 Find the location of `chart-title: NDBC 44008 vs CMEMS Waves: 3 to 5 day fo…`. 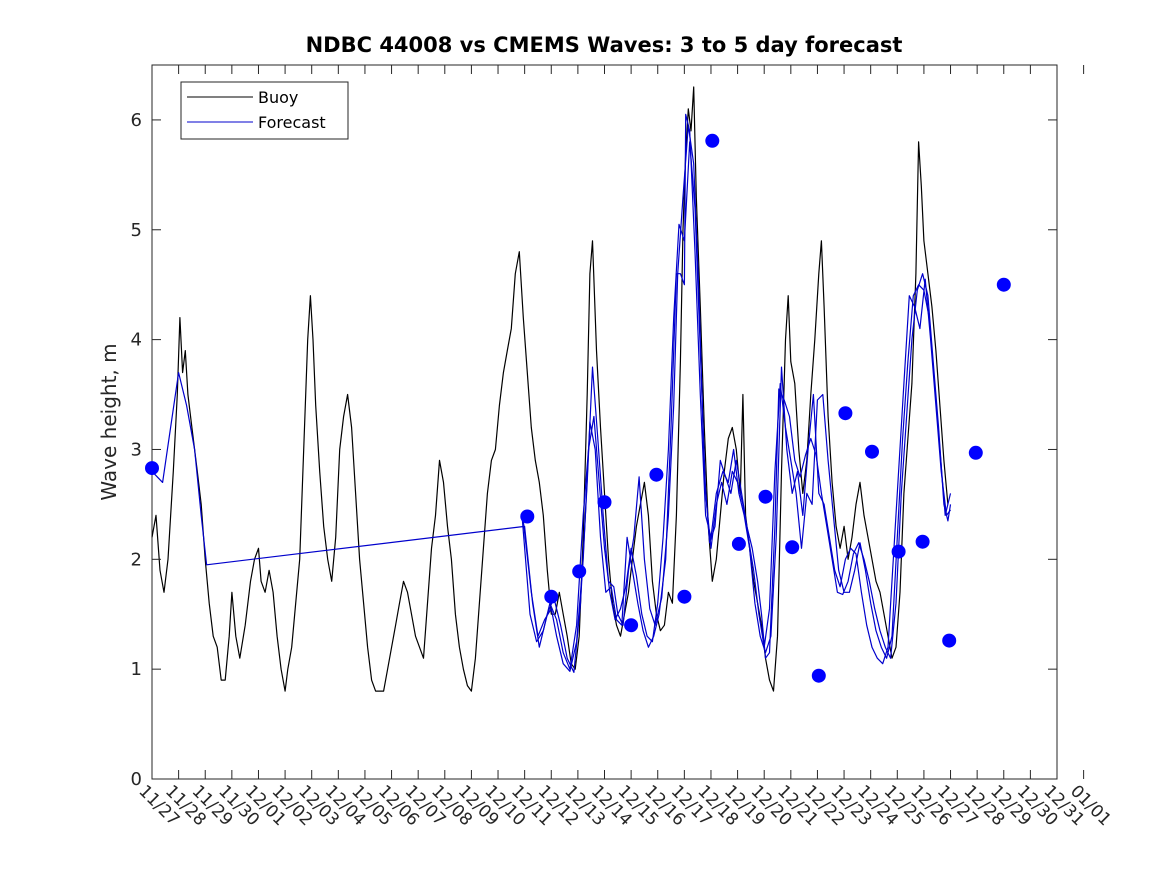

chart-title: NDBC 44008 vs CMEMS Waves: 3 to 5 day fo… is located at coordinates (604, 45).